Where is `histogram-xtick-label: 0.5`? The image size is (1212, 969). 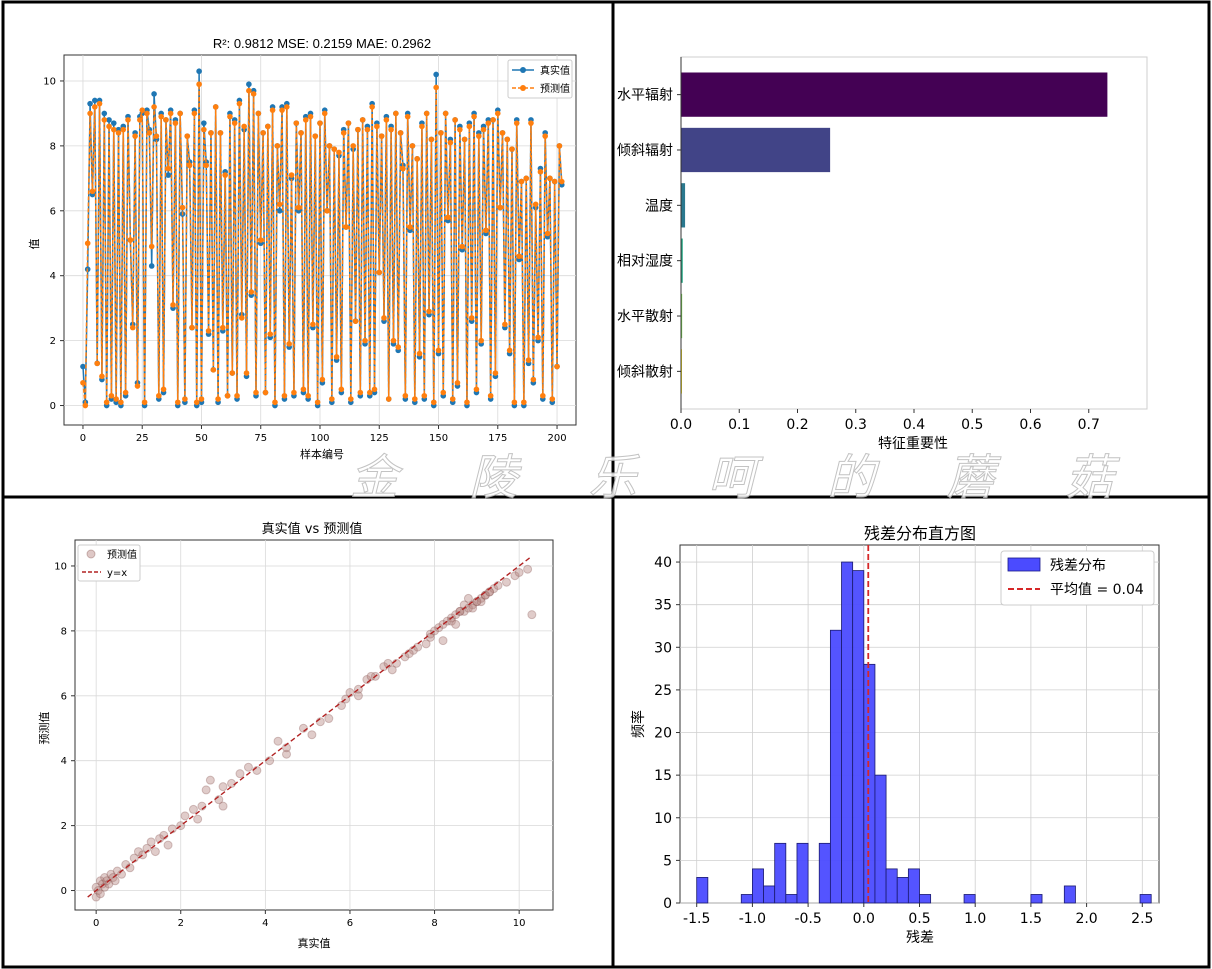 histogram-xtick-label: 0.5 is located at coordinates (919, 919).